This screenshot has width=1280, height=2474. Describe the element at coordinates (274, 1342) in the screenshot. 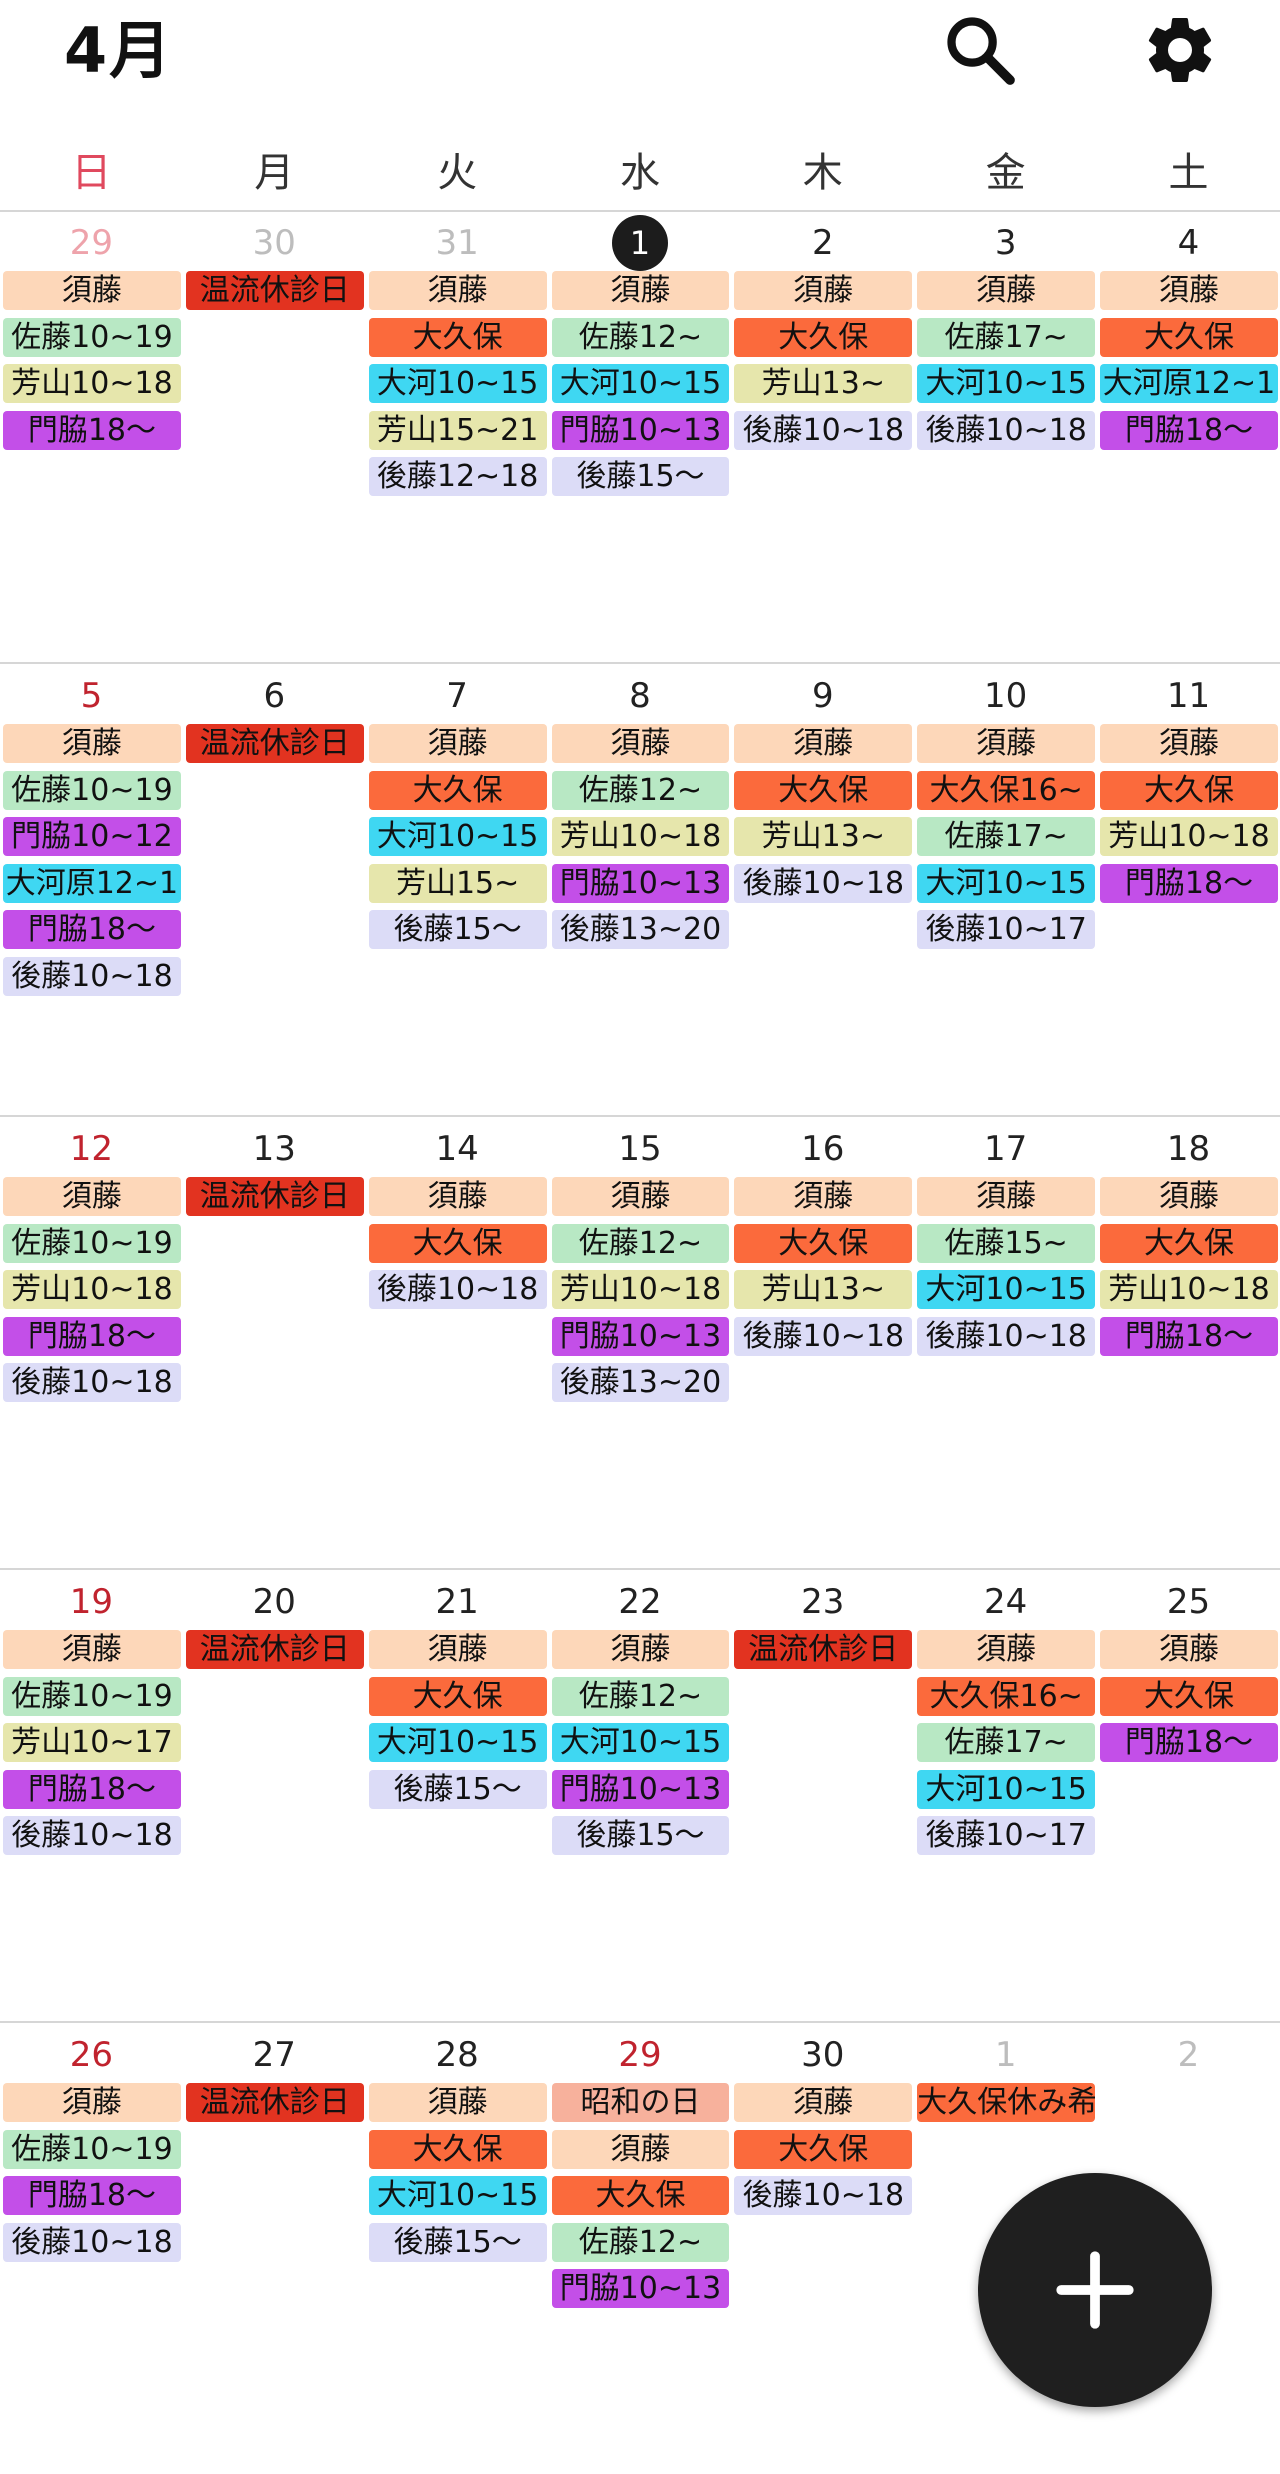

I see `day-cell: 13 温流休診日` at that location.